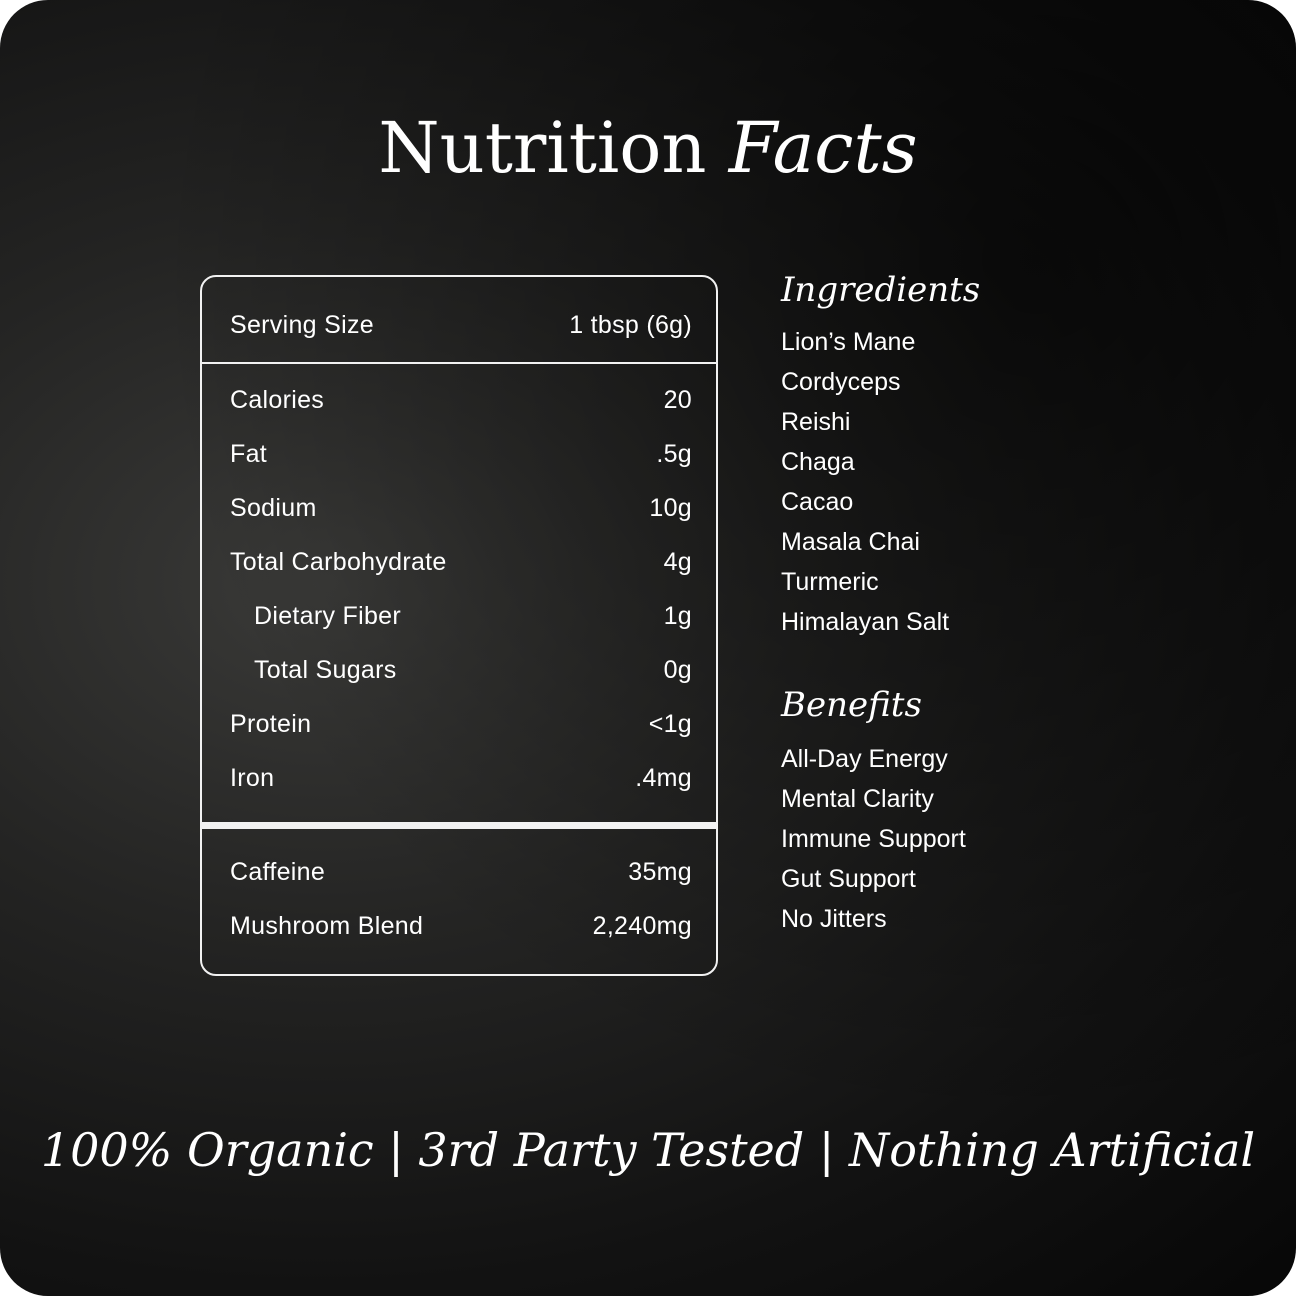  Describe the element at coordinates (461, 562) in the screenshot. I see `nutrient-row: Total Carbohydrate 4g` at that location.